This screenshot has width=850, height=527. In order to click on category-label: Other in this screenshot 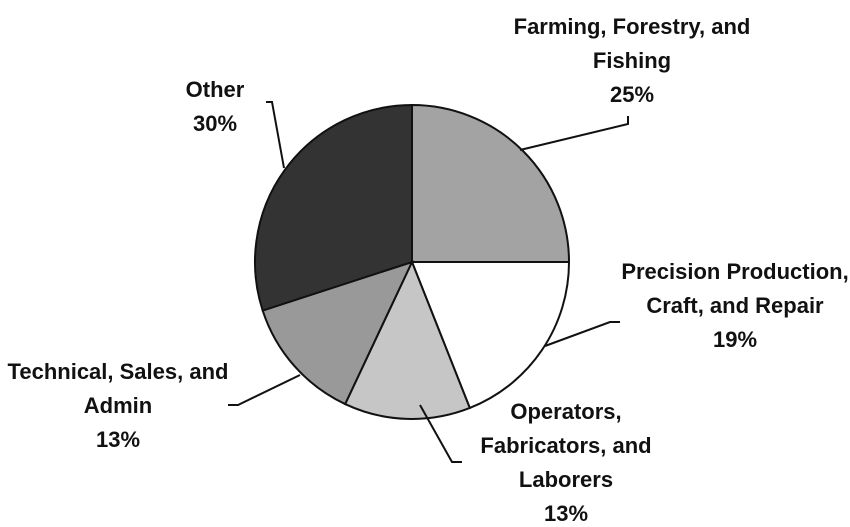, I will do `click(215, 89)`.